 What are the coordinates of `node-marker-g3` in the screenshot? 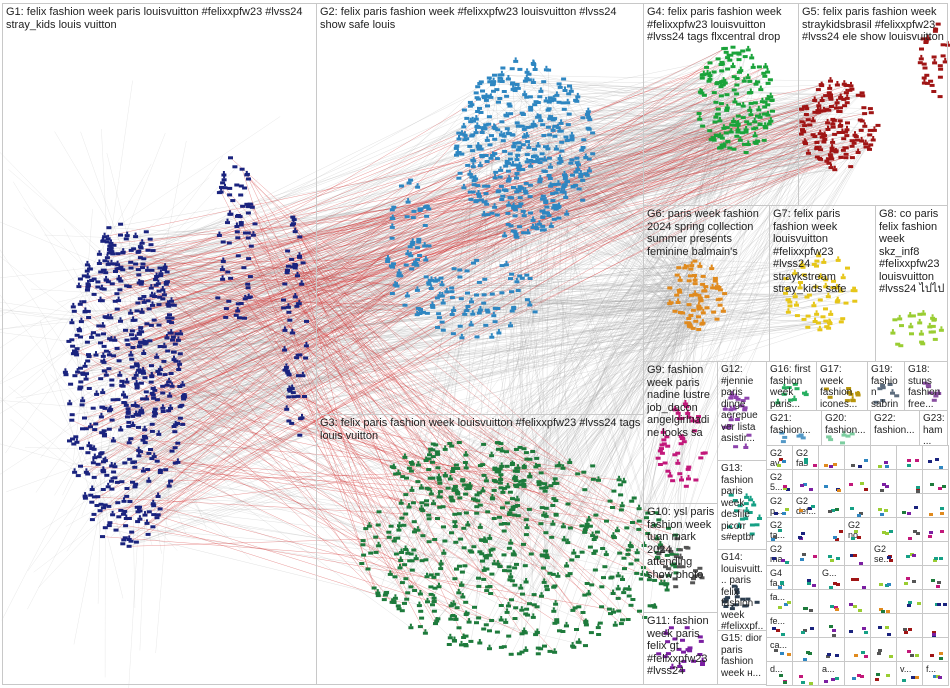 It's located at (592, 533).